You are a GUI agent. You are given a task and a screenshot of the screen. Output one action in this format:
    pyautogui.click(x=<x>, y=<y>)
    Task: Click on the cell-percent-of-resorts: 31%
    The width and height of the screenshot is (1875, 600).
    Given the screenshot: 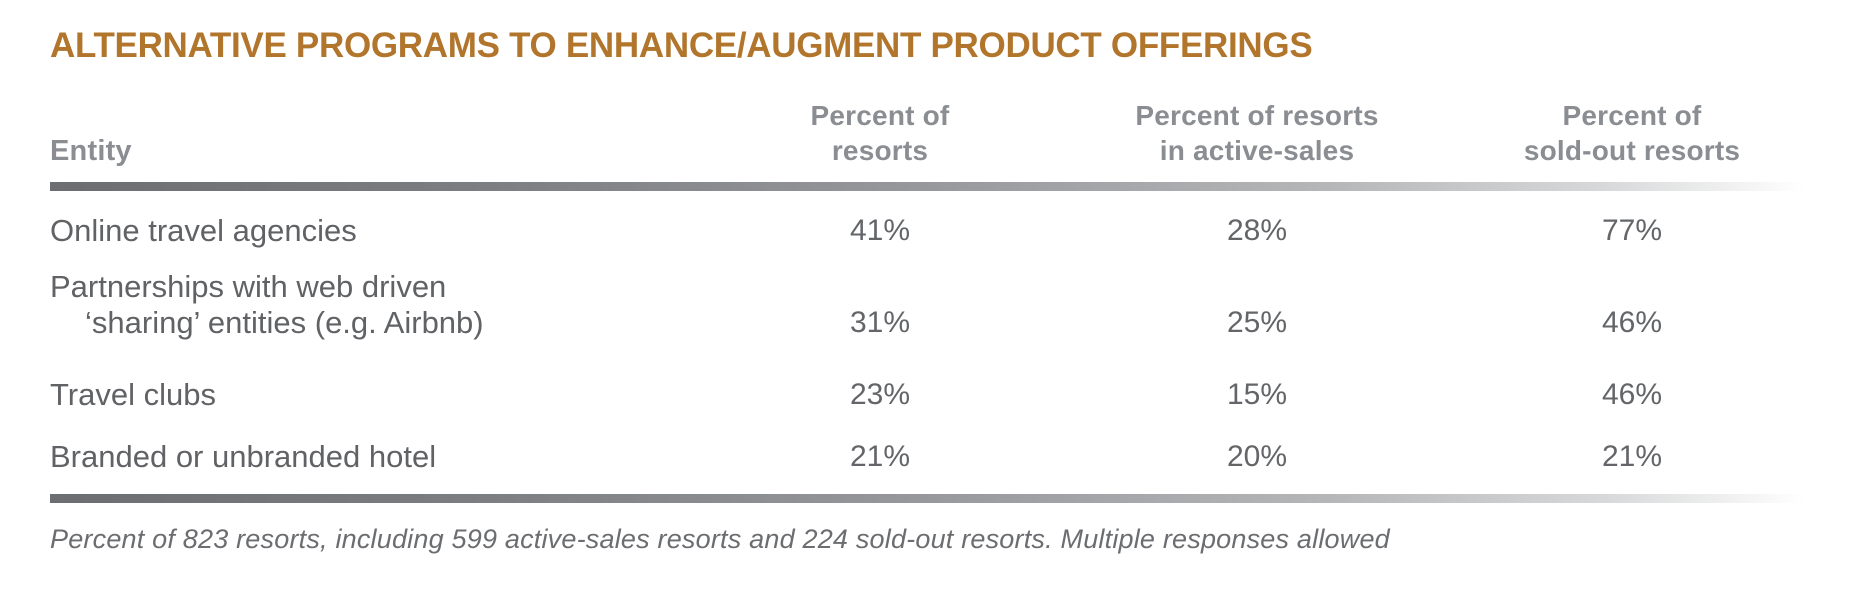 What is the action you would take?
    pyautogui.click(x=880, y=322)
    